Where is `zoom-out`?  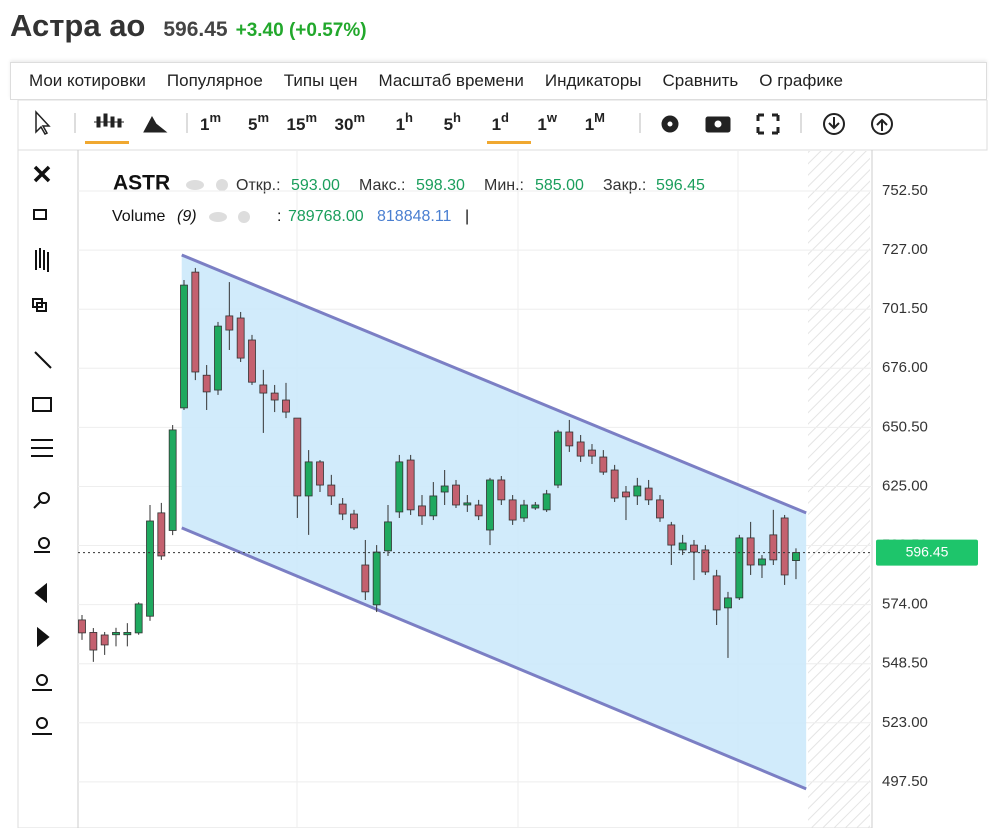
zoom-out is located at coordinates (44, 543).